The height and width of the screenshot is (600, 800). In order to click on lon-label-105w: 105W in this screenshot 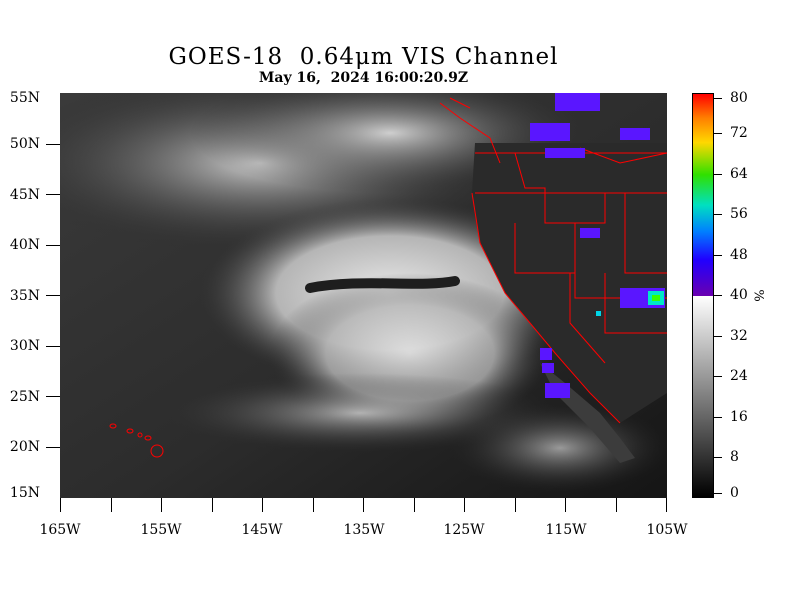, I will do `click(667, 530)`.